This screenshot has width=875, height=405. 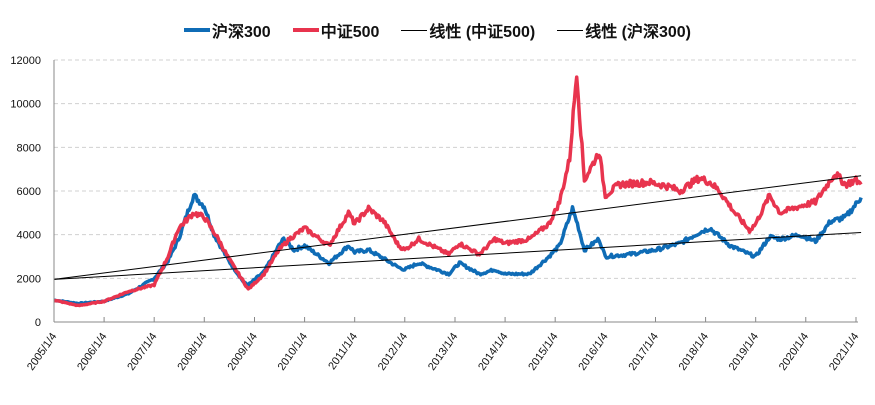 What do you see at coordinates (241, 32) in the screenshot?
I see `legend-label: 沪深300` at bounding box center [241, 32].